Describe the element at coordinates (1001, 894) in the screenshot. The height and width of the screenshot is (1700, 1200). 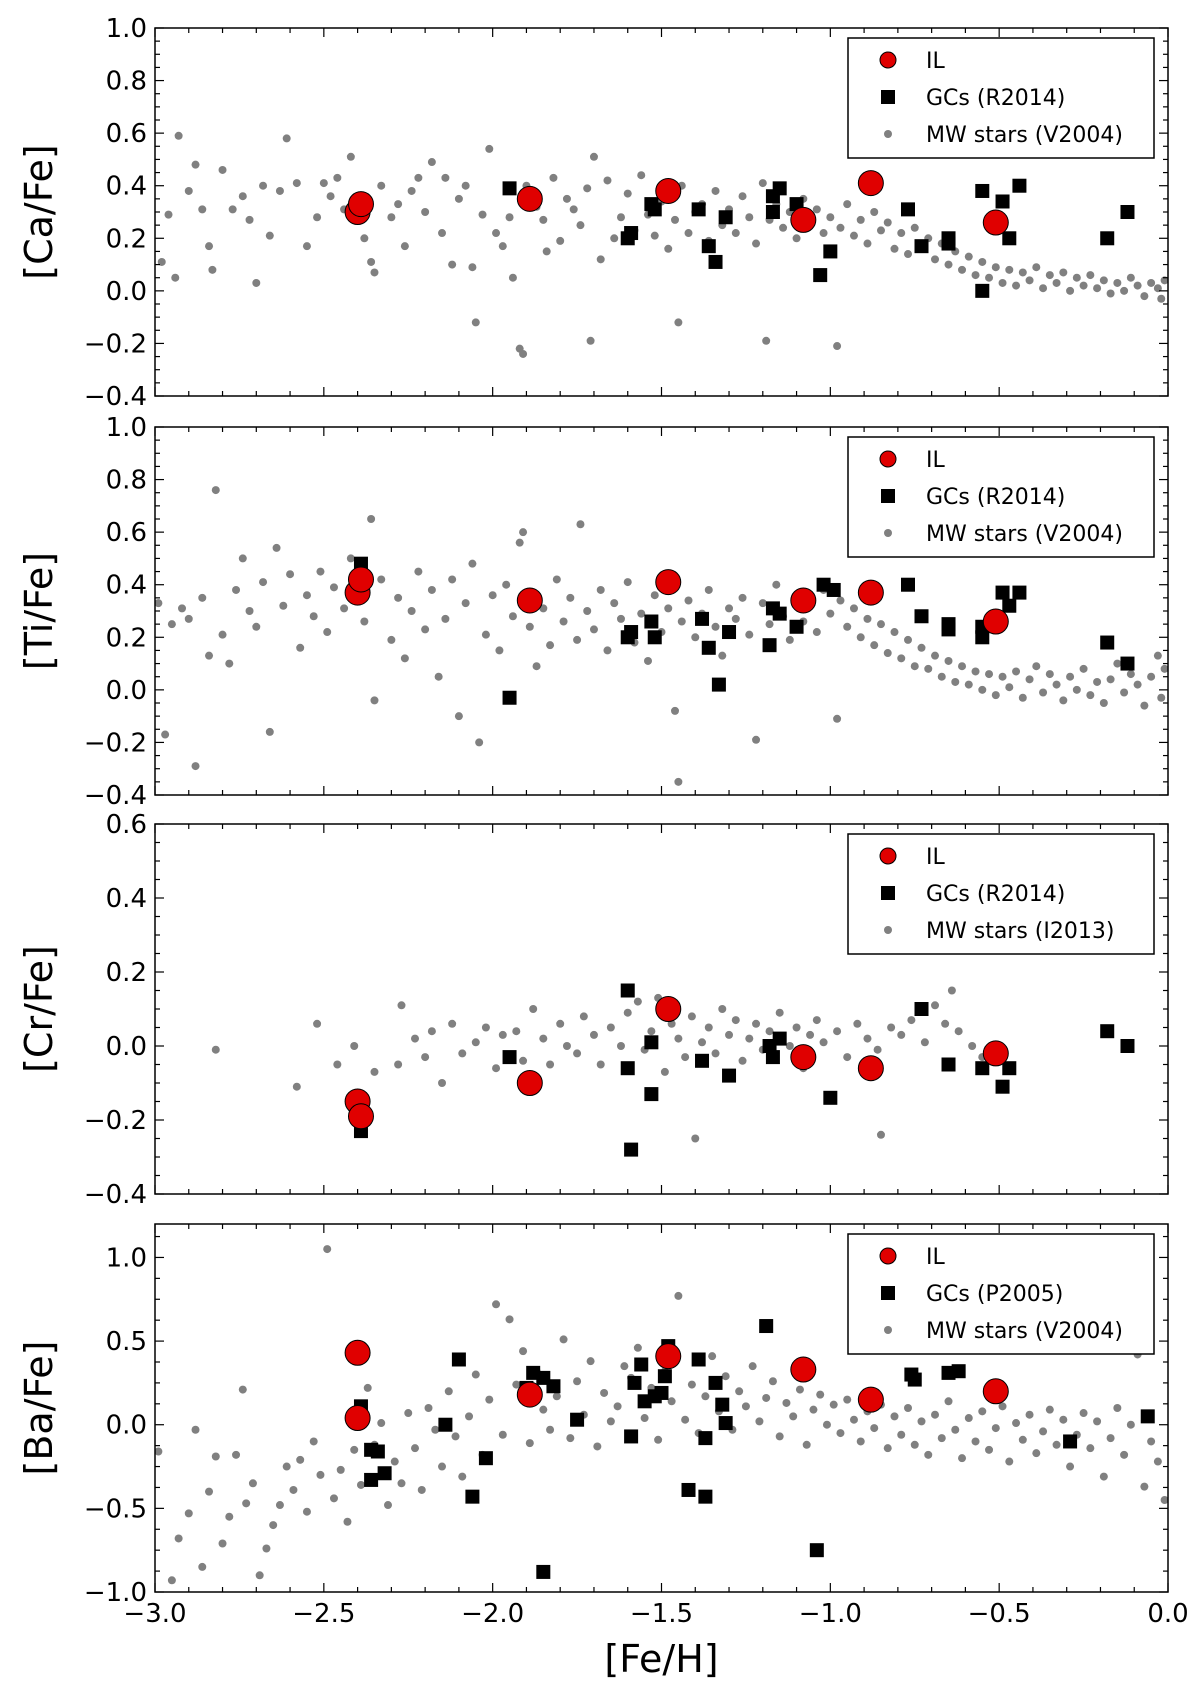
I see `legend-box` at that location.